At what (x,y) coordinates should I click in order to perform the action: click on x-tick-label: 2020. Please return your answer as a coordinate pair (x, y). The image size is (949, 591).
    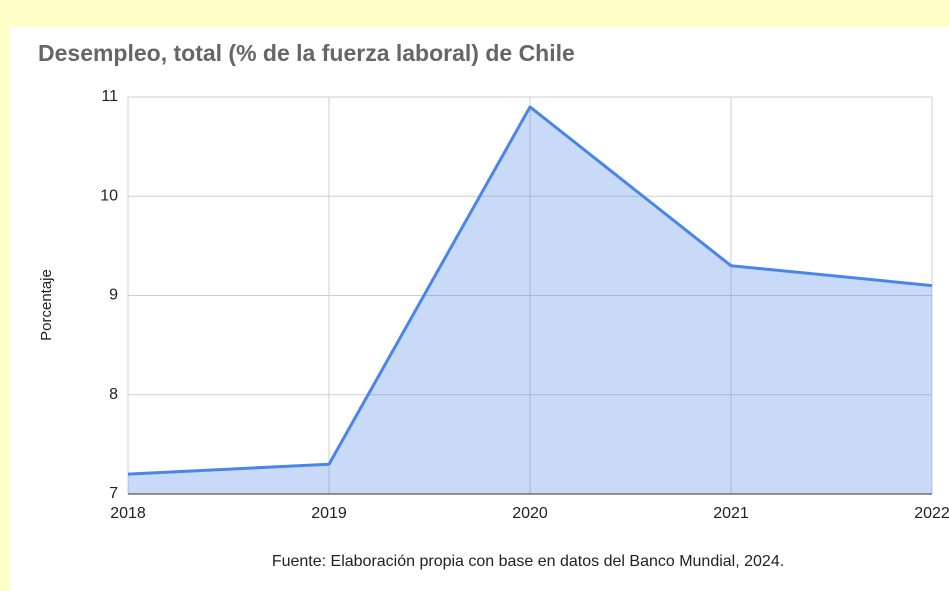
    Looking at the image, I should click on (530, 513).